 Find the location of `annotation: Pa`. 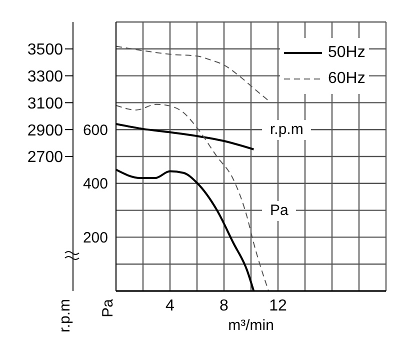

annotation: Pa is located at coordinates (279, 211).